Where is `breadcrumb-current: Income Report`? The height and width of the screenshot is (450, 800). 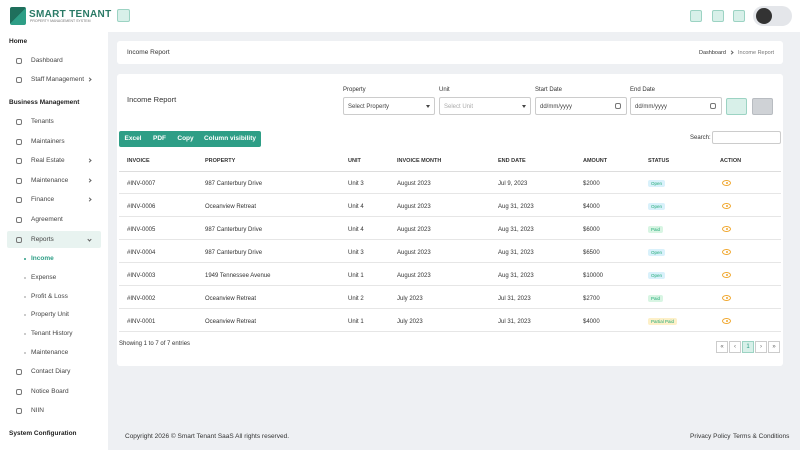
breadcrumb-current: Income Report is located at coordinates (756, 53).